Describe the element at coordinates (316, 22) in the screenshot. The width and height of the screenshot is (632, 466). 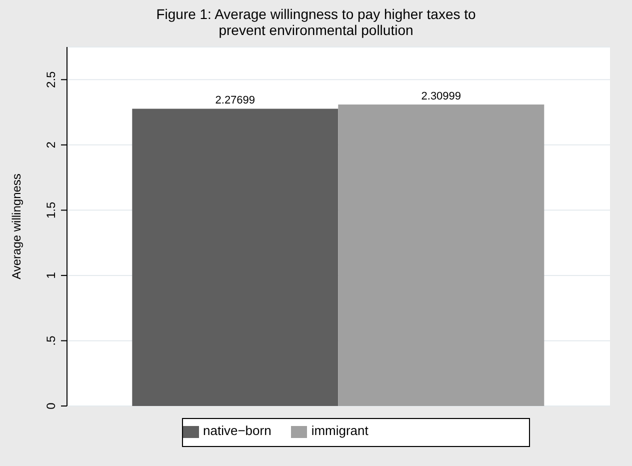
I see `chart-title: Figure 1: Average willingness to pay higher taxes to prevent environmental pollution` at that location.